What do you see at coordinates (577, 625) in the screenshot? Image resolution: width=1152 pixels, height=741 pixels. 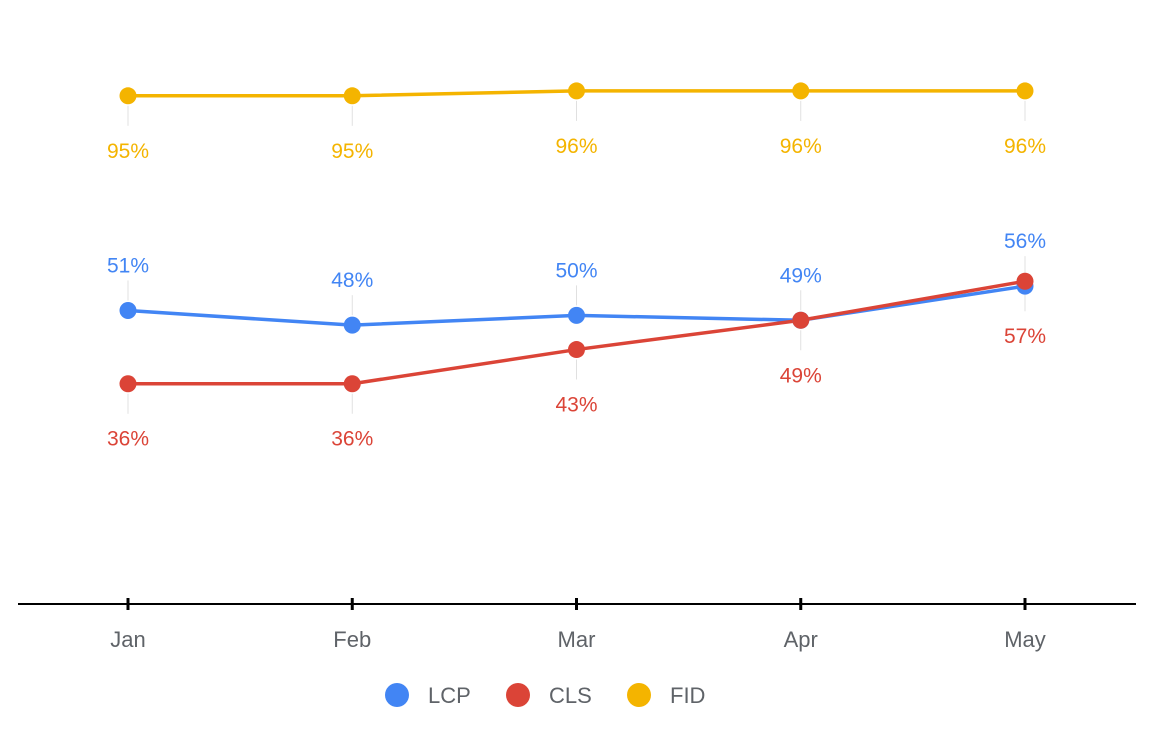 I see `x-axis: Jan Feb Mar Apr May` at bounding box center [577, 625].